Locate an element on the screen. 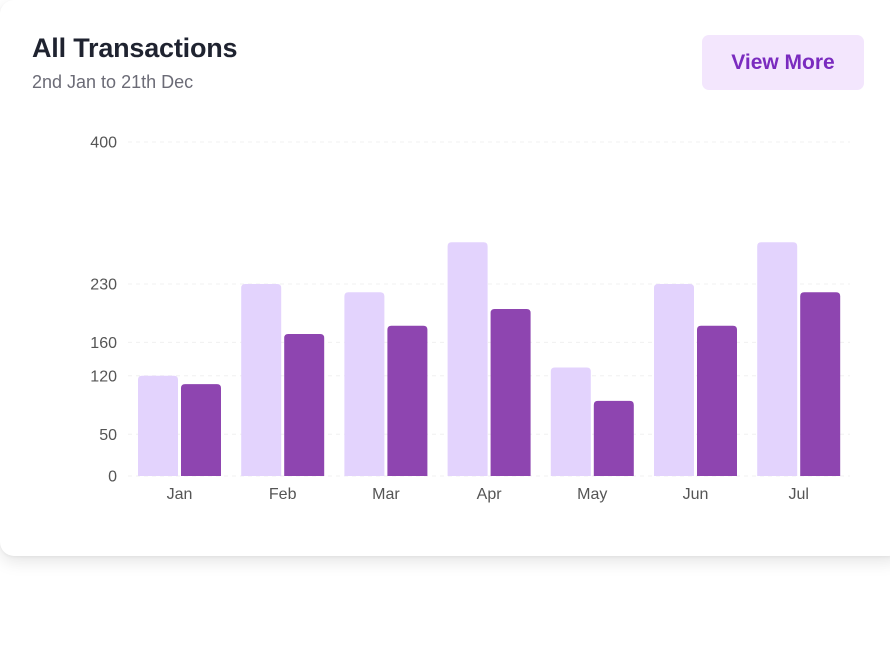 This screenshot has width=890, height=661. y-tick-label: 230 is located at coordinates (103, 284).